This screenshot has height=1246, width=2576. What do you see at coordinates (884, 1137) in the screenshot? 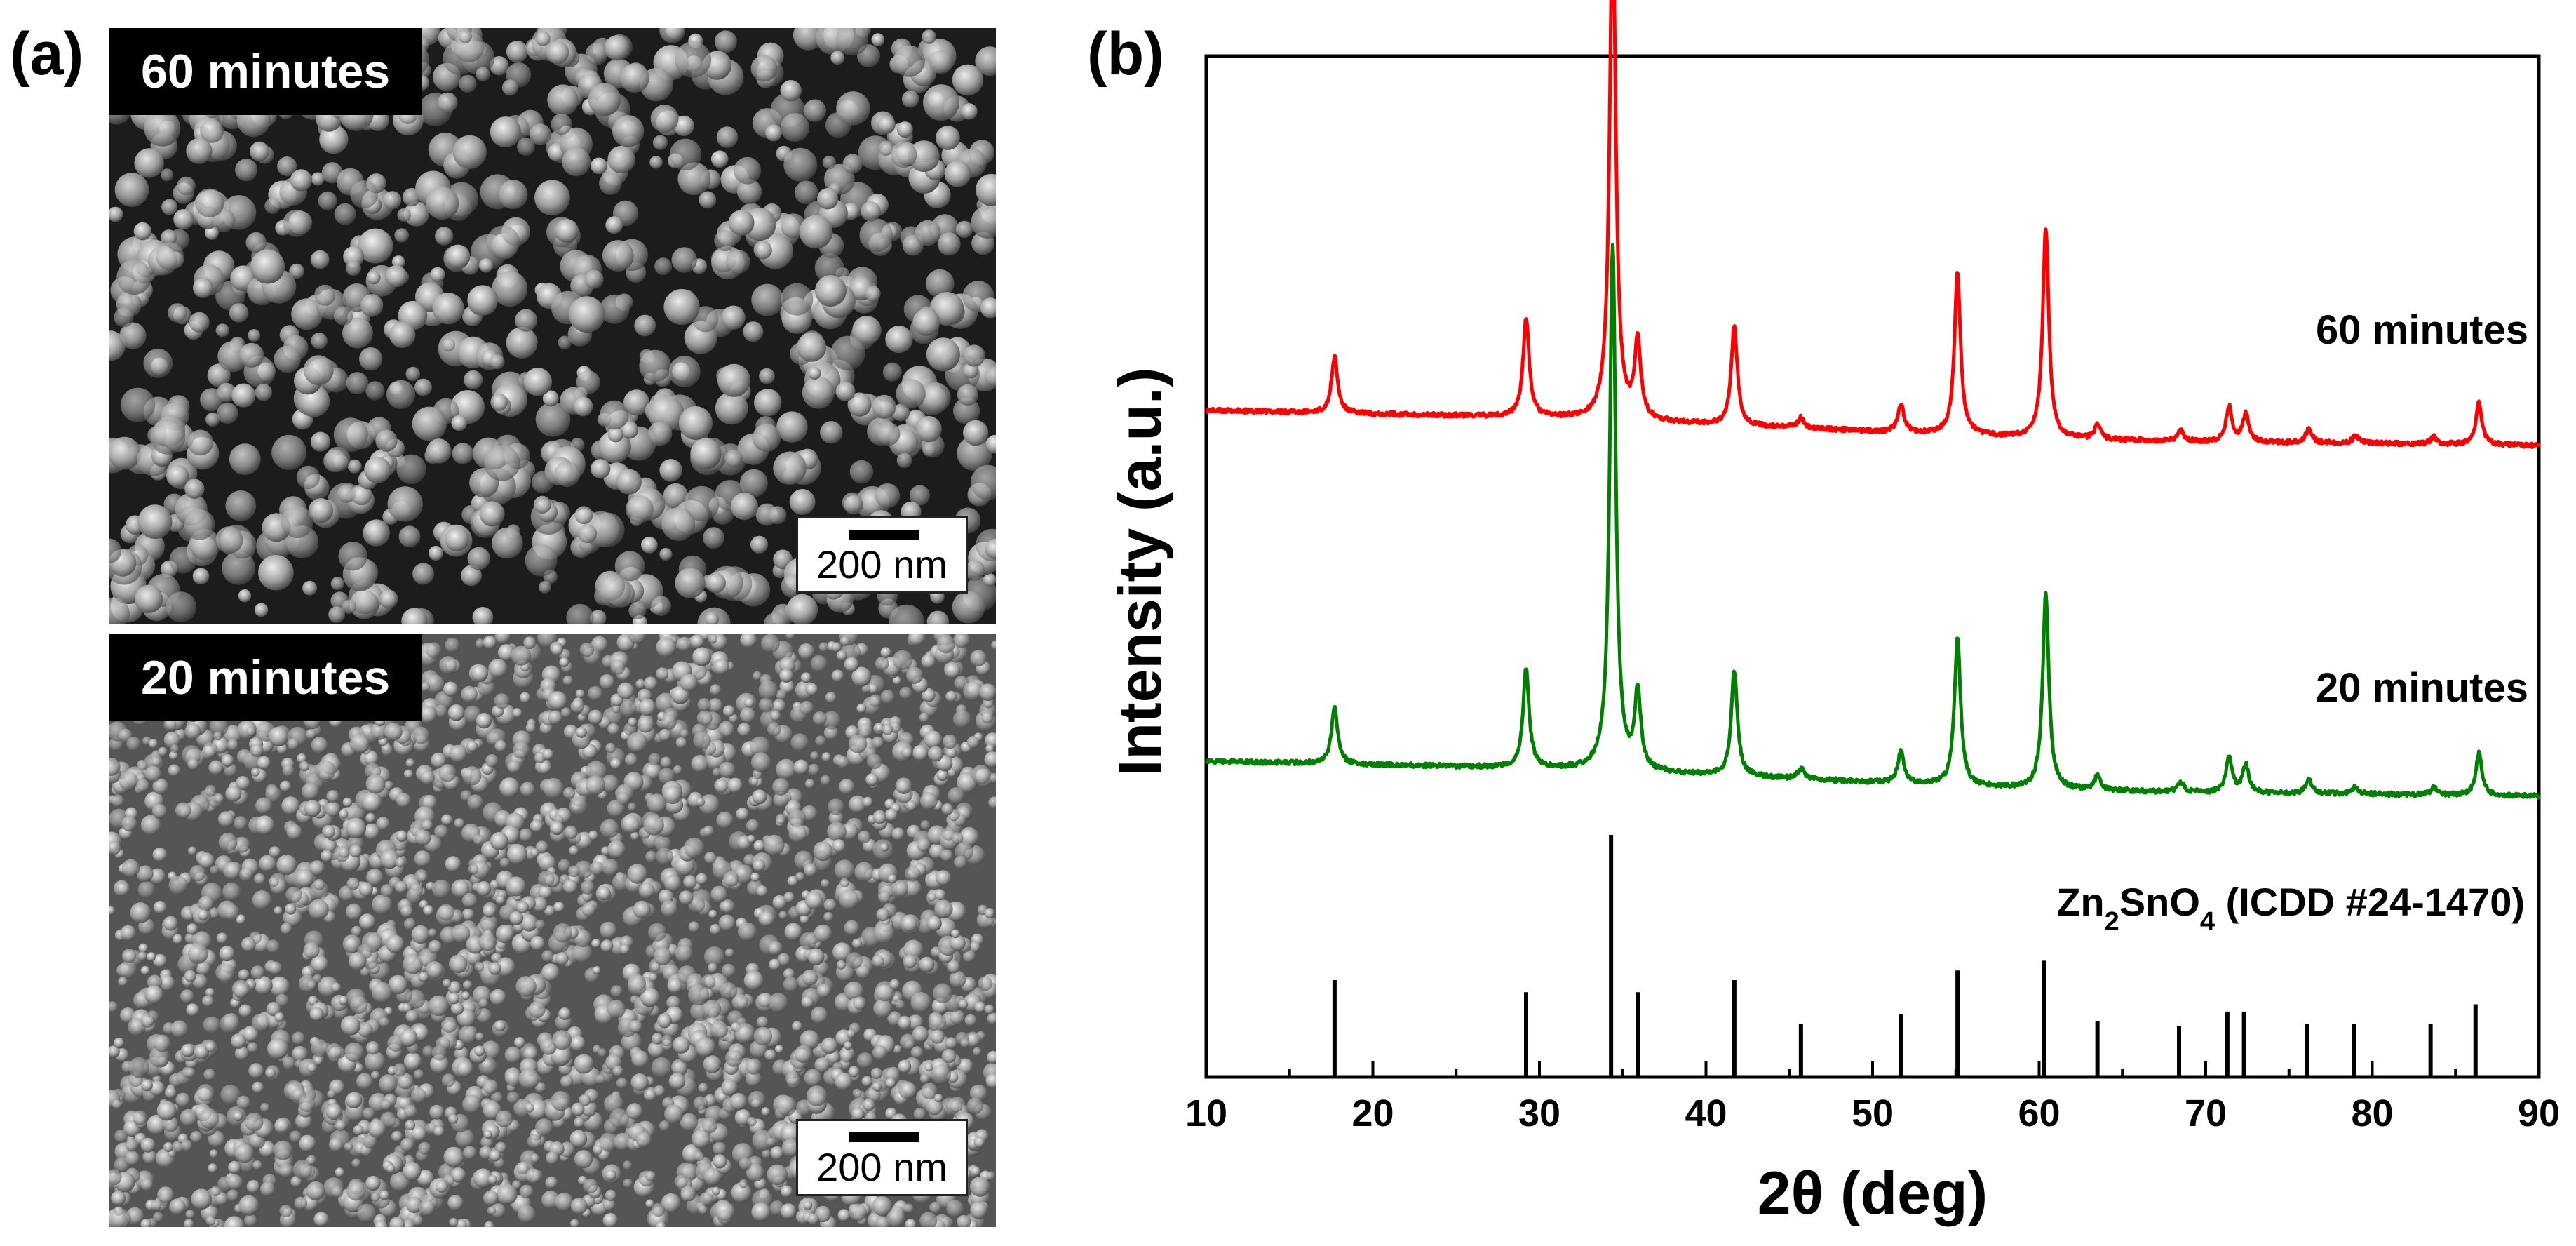
I see `scale-bar-bottom` at bounding box center [884, 1137].